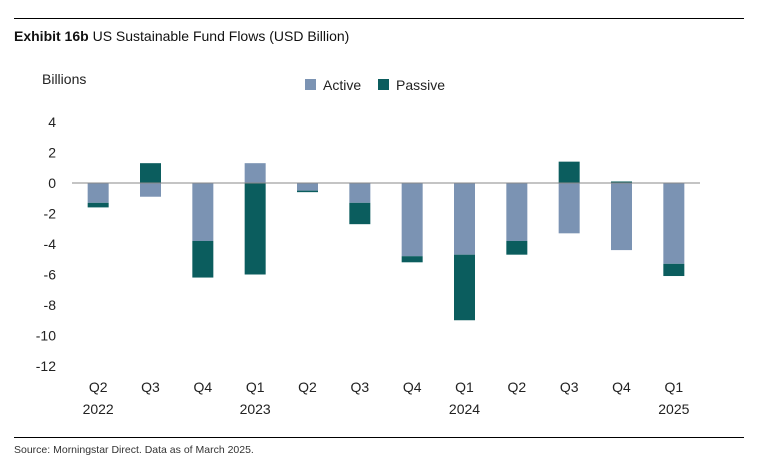 This screenshot has width=765, height=469. Describe the element at coordinates (342, 85) in the screenshot. I see `legend-label: Active` at that location.